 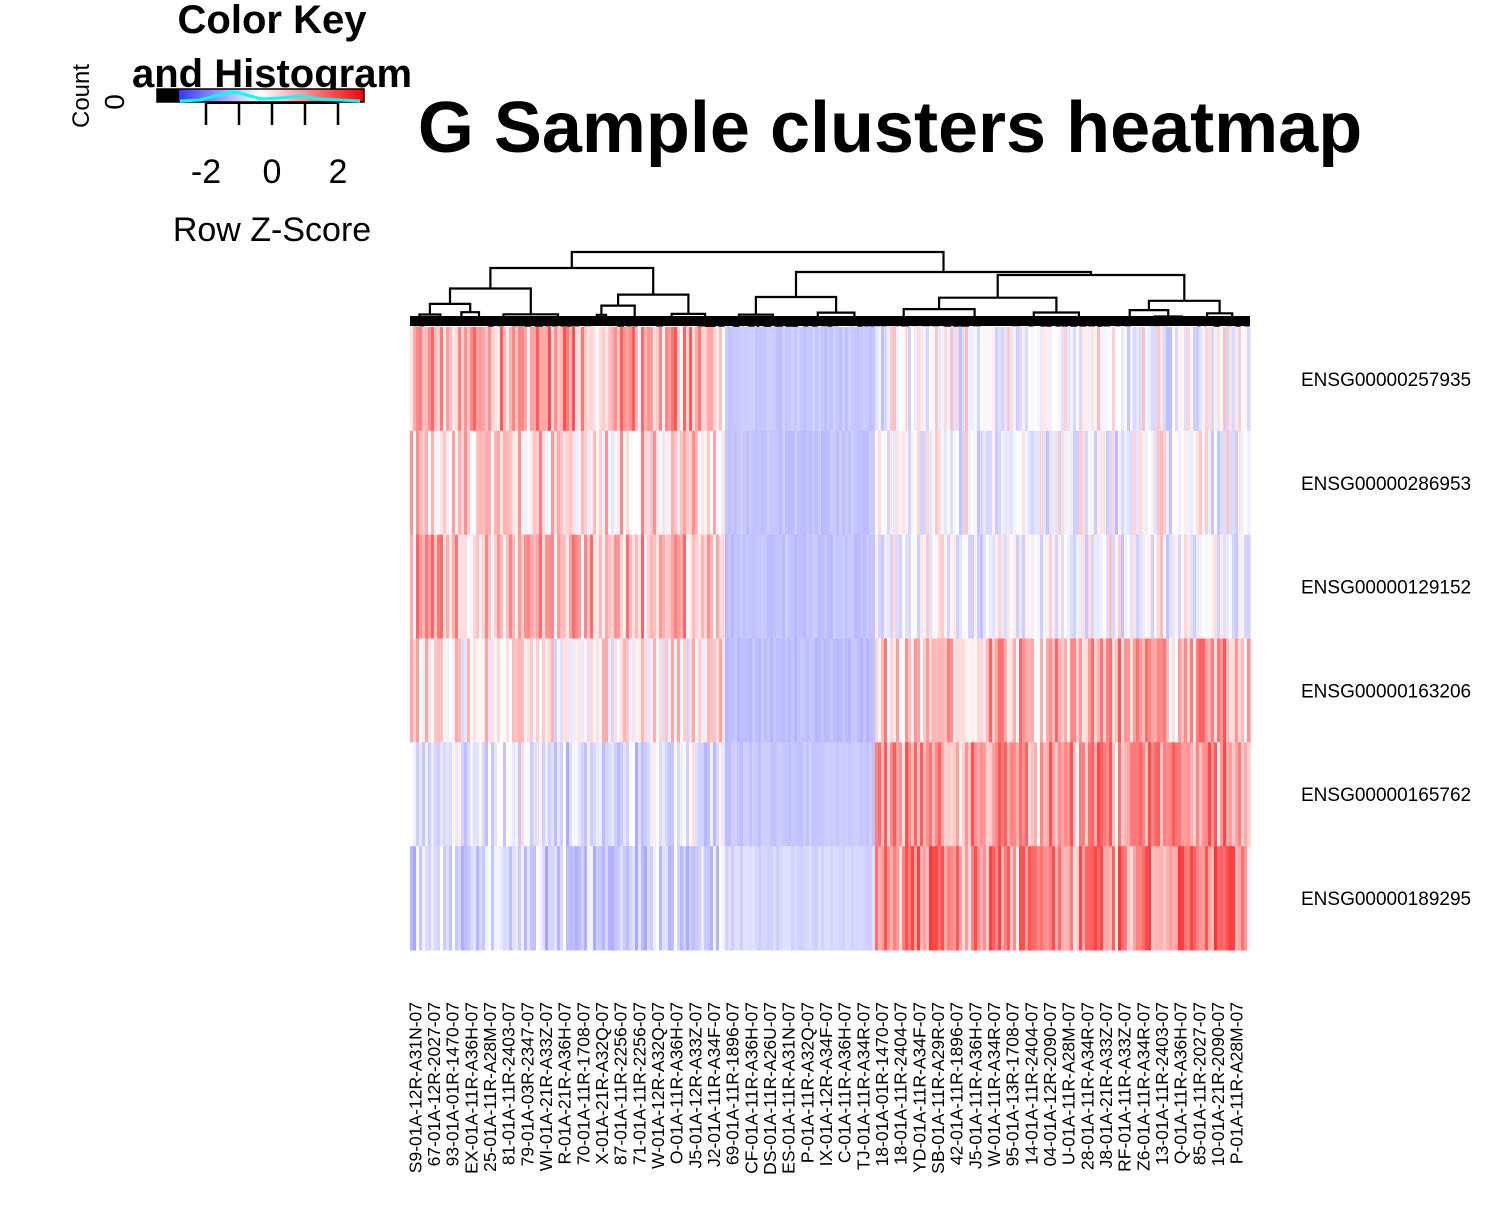 What do you see at coordinates (1386, 795) in the screenshot?
I see `row-label: ENSG00000165762` at bounding box center [1386, 795].